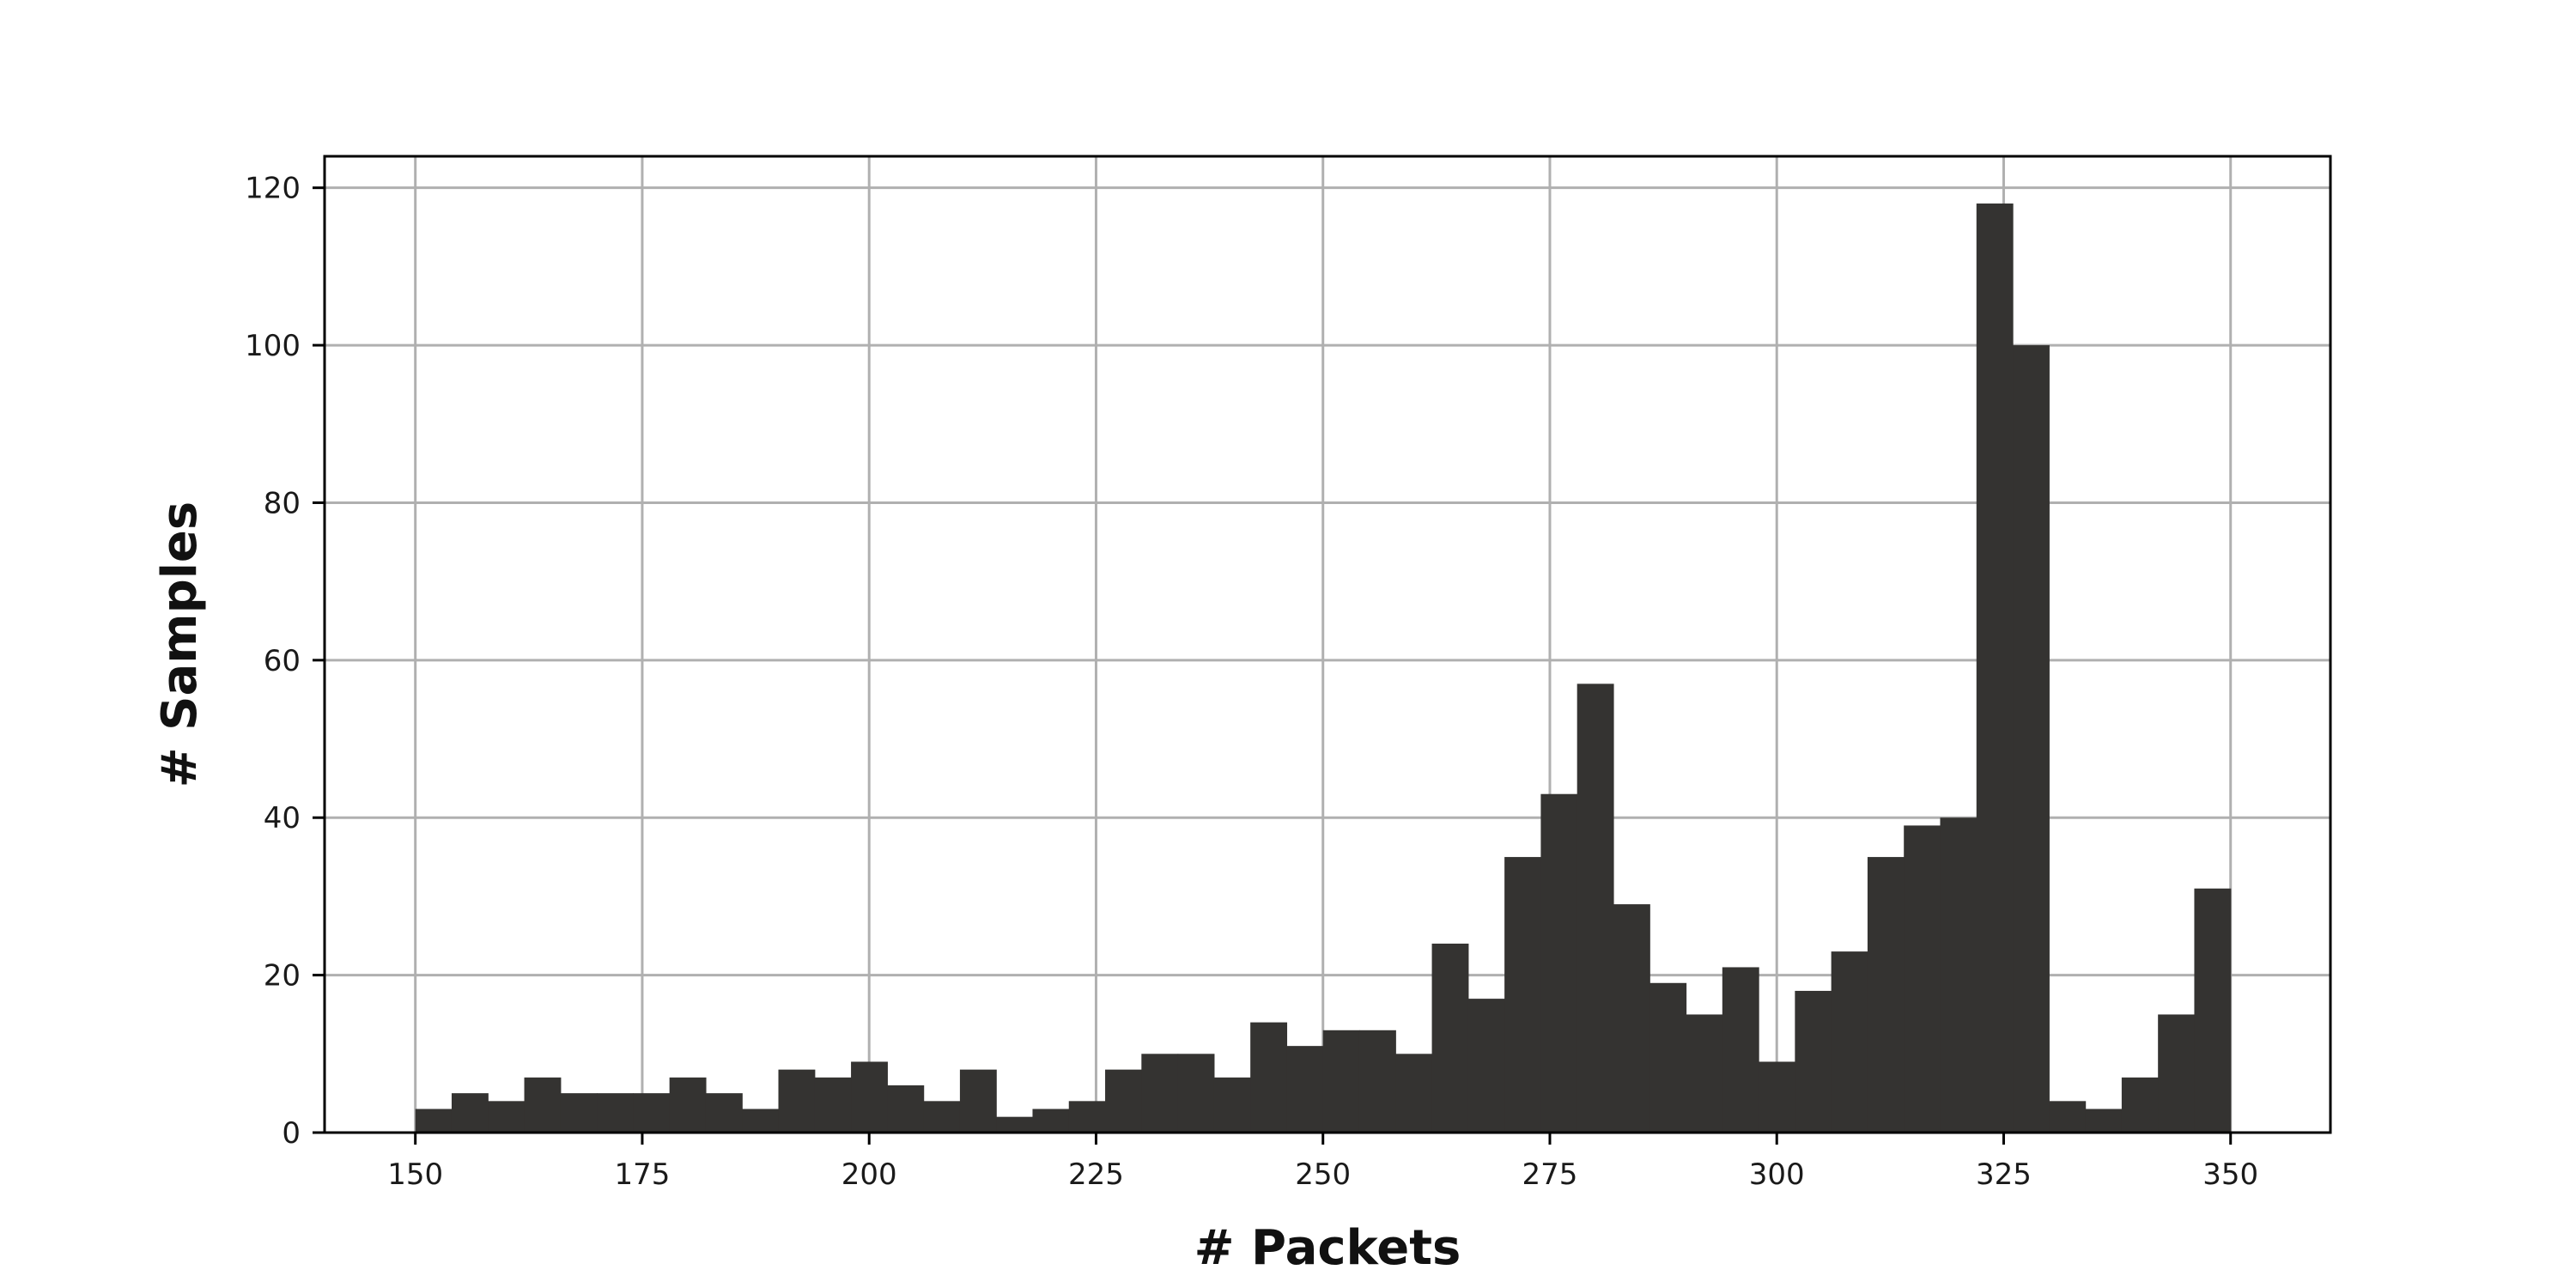 This screenshot has width=2576, height=1288. Describe the element at coordinates (1550, 1174) in the screenshot. I see `x-tick-label: 275` at that location.